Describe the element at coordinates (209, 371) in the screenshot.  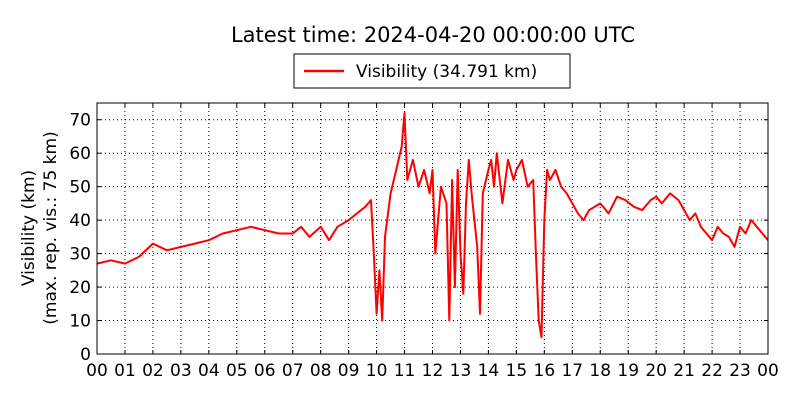
I see `x-tick-label: 04` at that location.